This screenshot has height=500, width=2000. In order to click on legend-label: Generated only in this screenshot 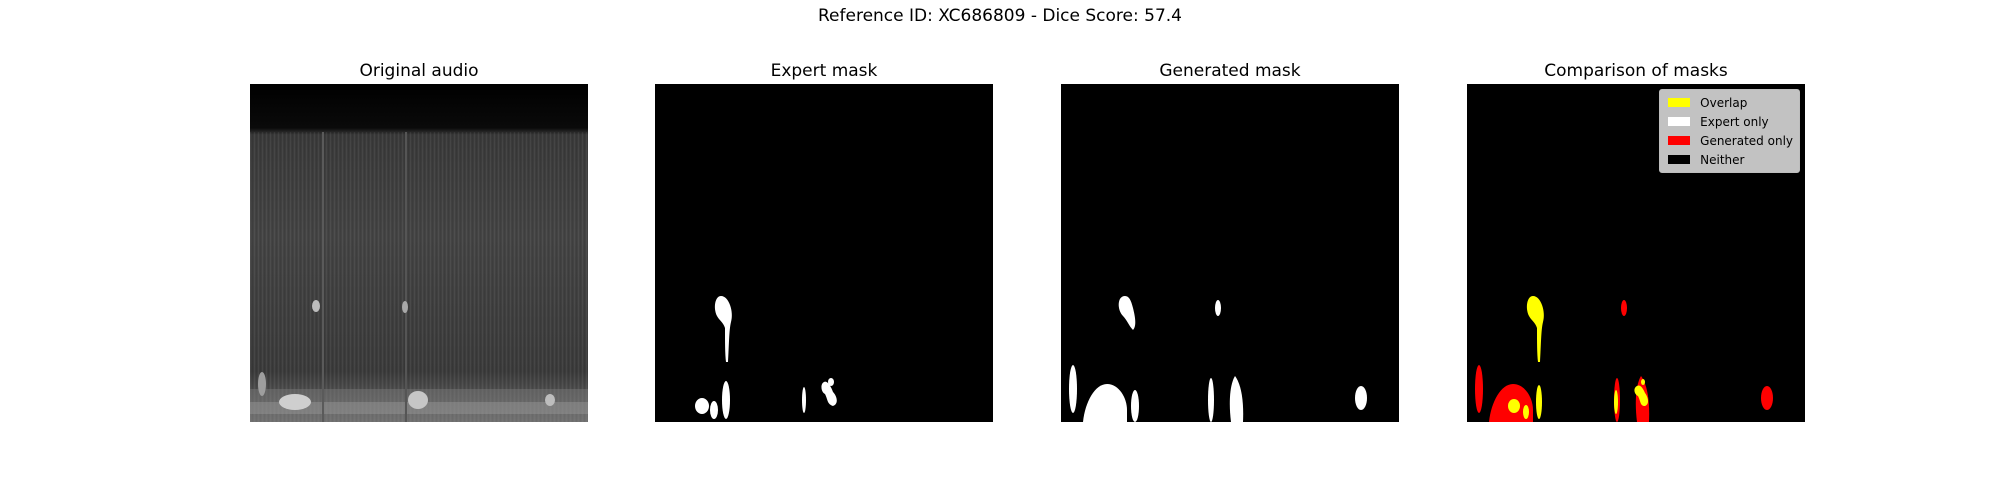, I will do `click(1746, 140)`.